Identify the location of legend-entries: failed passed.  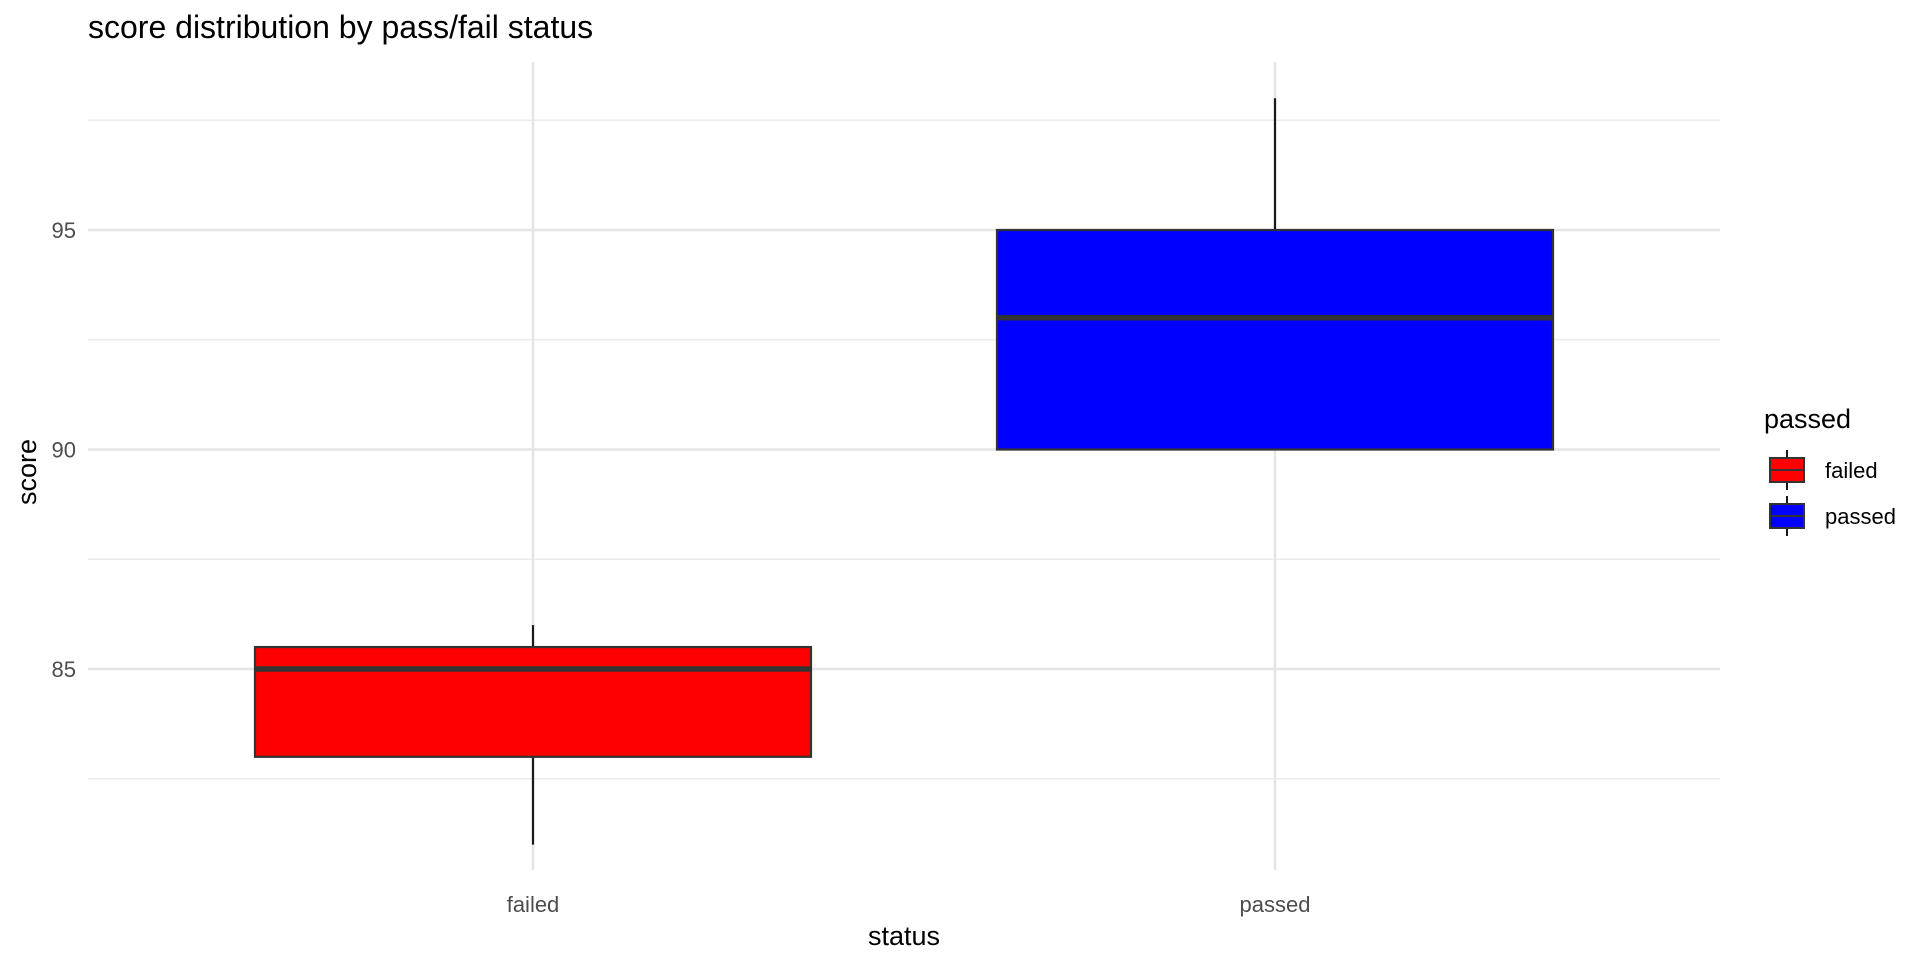
(1832, 493).